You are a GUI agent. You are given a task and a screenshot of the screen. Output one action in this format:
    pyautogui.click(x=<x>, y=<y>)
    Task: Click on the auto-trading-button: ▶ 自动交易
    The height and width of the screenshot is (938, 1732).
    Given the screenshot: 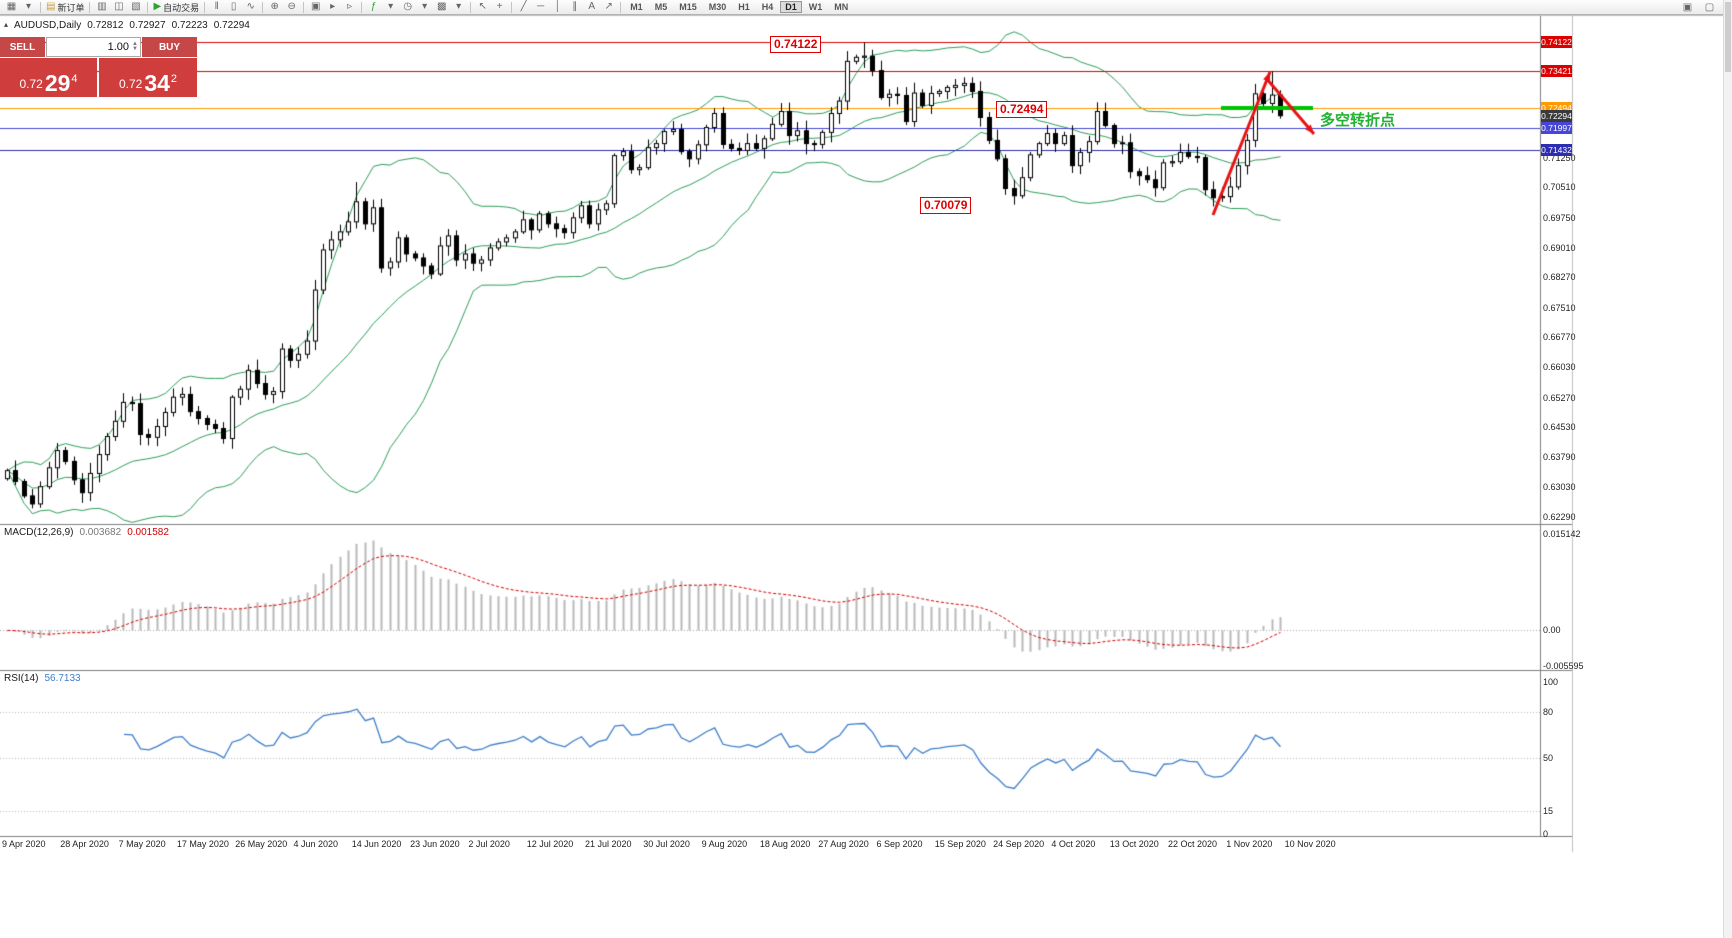 What is the action you would take?
    pyautogui.click(x=176, y=7)
    